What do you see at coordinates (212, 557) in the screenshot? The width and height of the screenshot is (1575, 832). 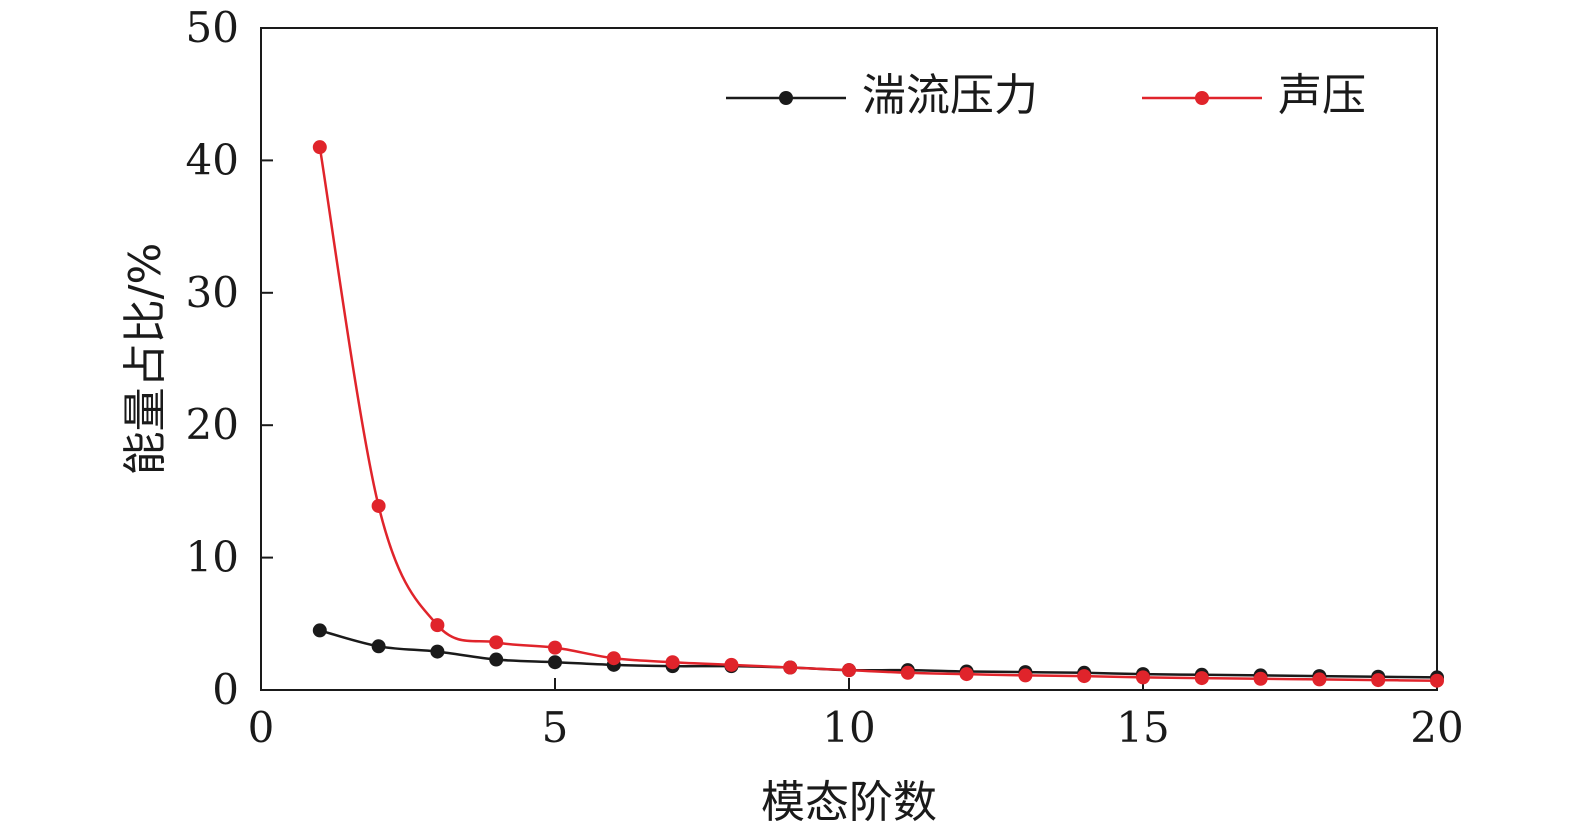 I see `y-tick-label-1: 10` at bounding box center [212, 557].